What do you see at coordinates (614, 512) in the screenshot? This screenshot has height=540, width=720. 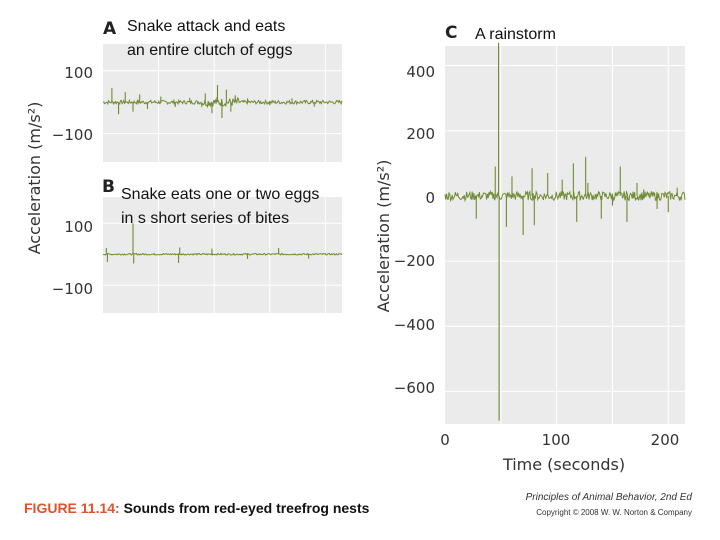 I see `copyright-notice: Copyright © 2008 W. W. Norton & Company` at bounding box center [614, 512].